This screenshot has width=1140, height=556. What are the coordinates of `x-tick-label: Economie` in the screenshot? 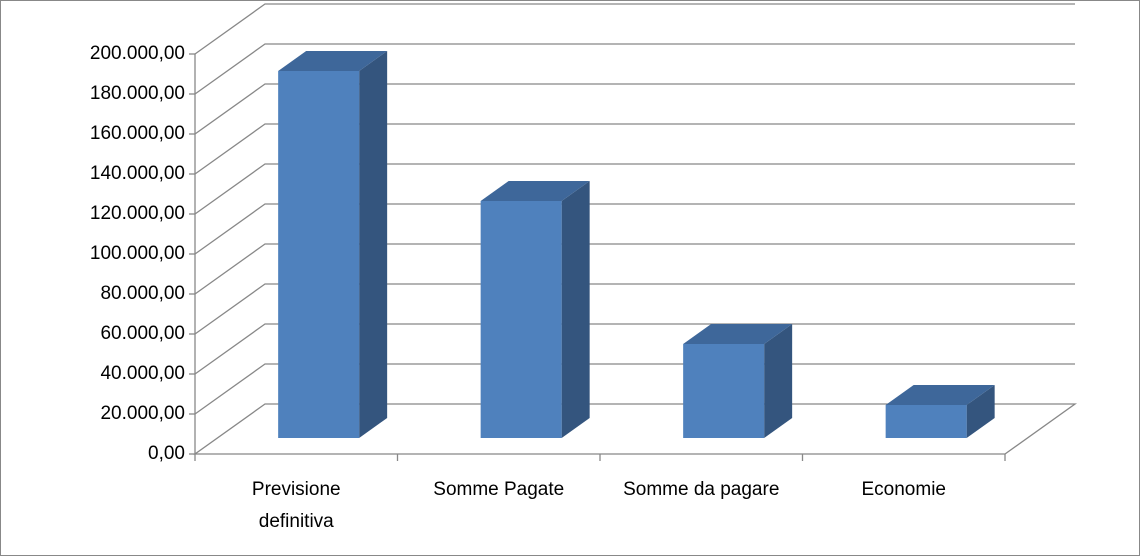 It's located at (904, 489).